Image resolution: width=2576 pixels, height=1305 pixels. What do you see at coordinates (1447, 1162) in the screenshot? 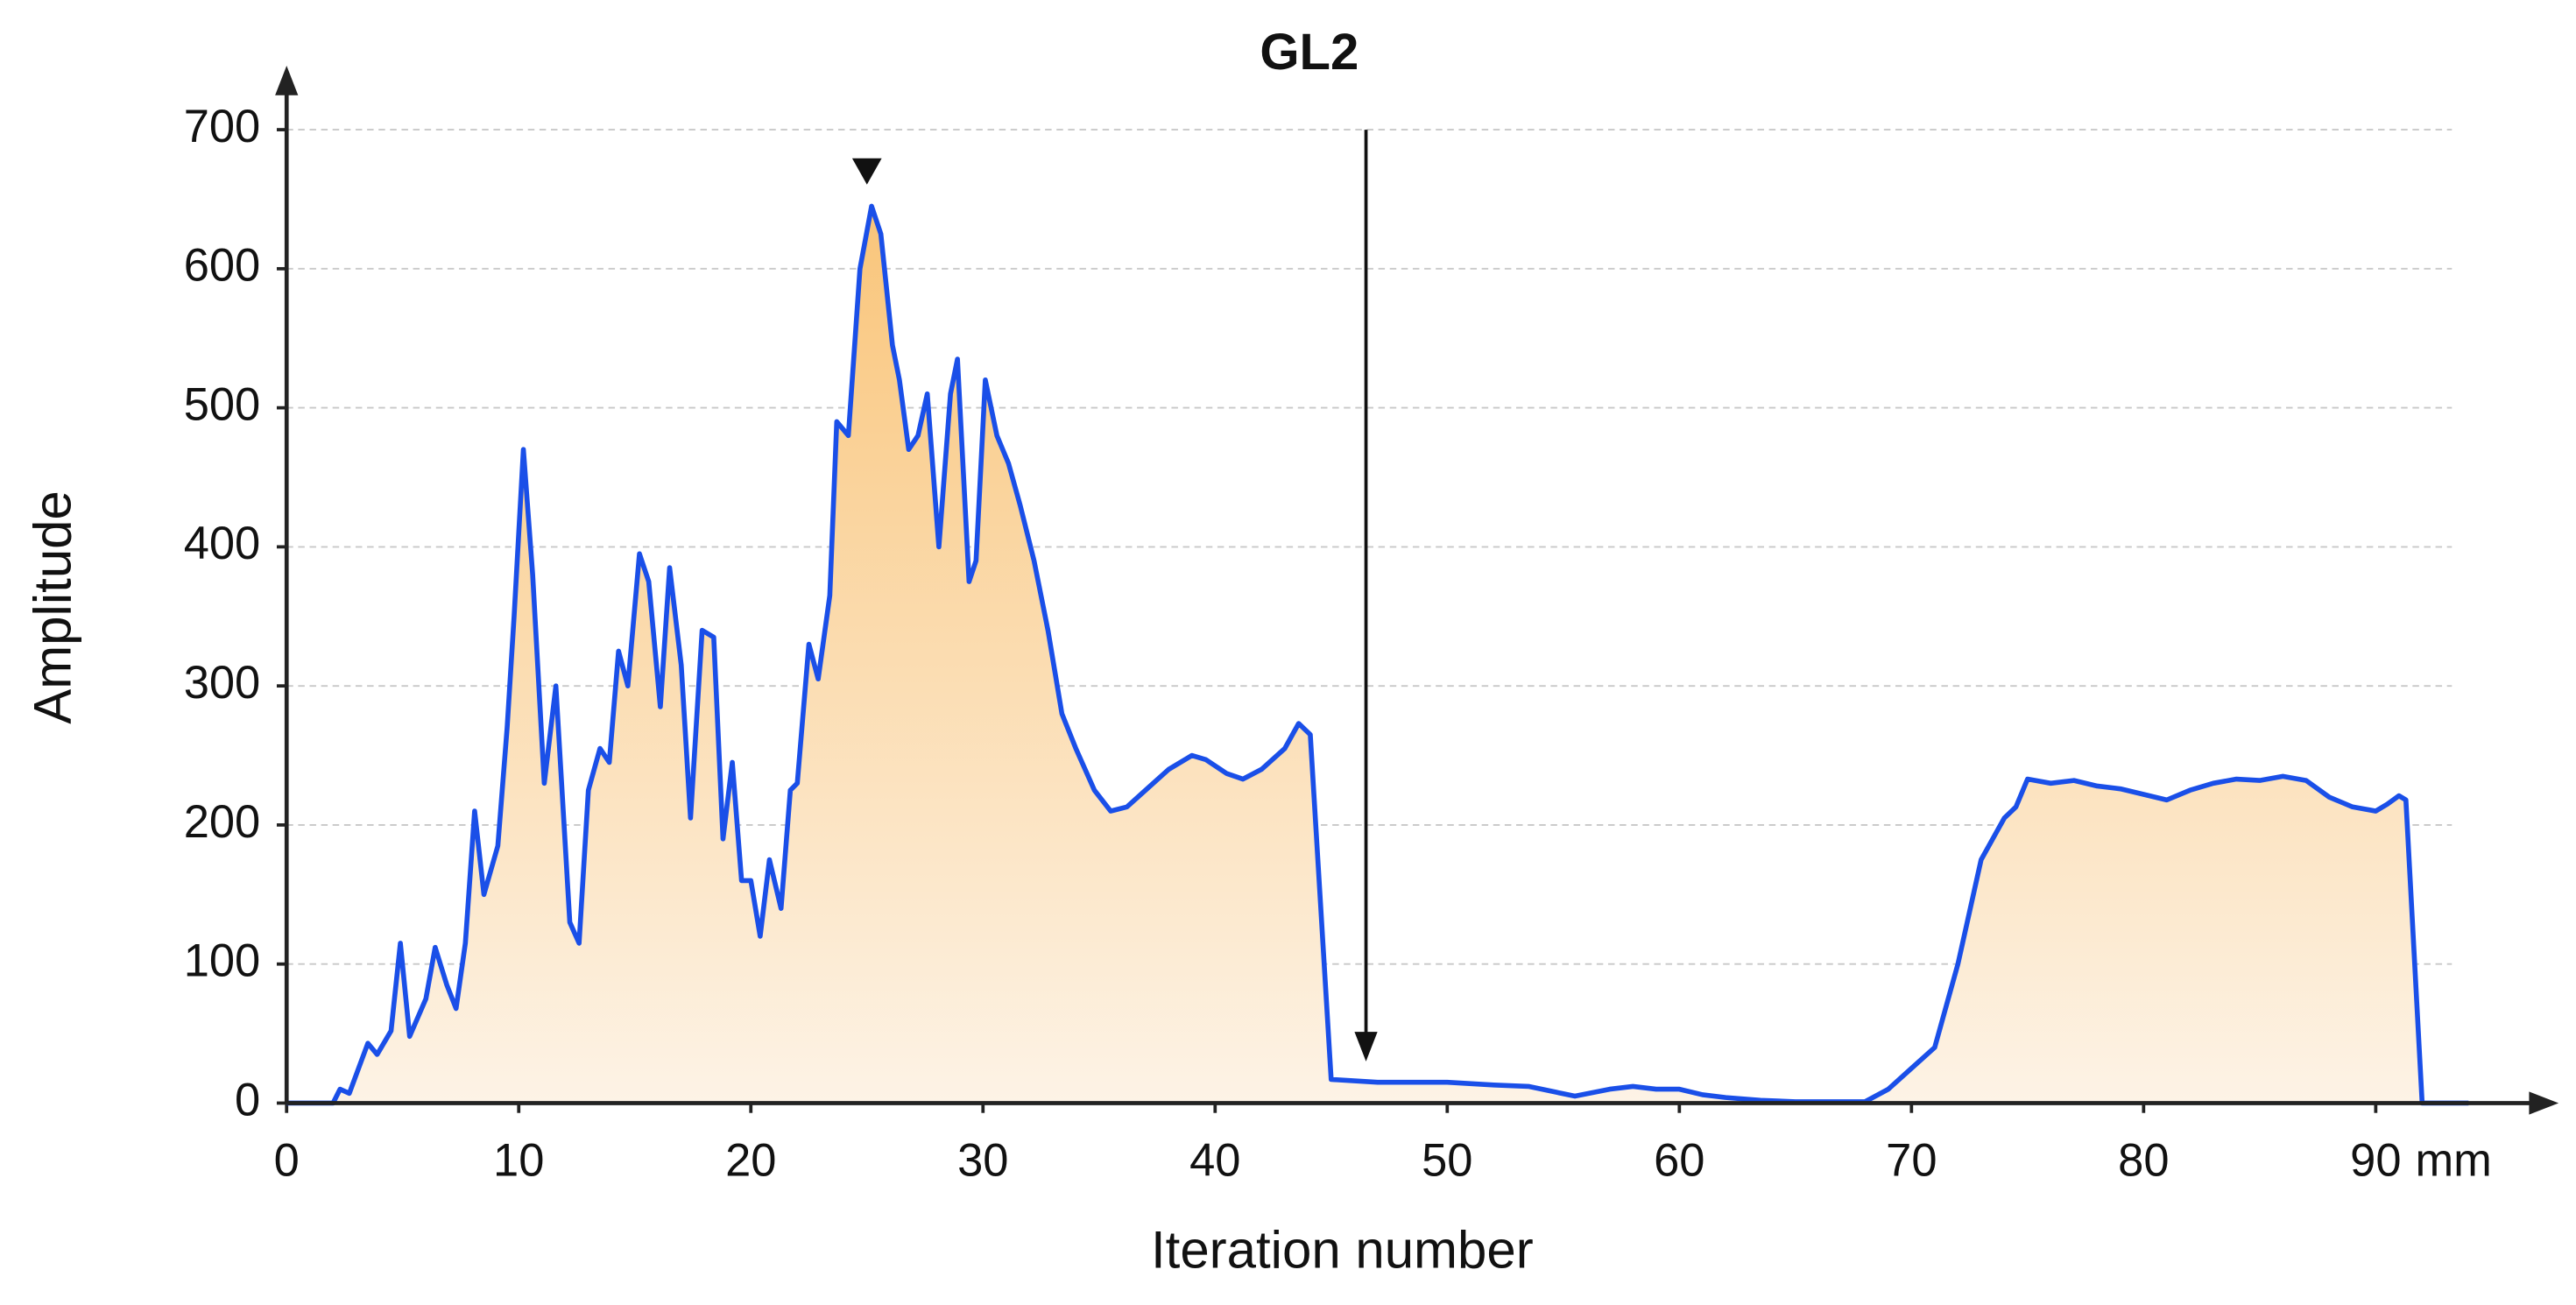
I see `x-tick-label: 50` at bounding box center [1447, 1162].